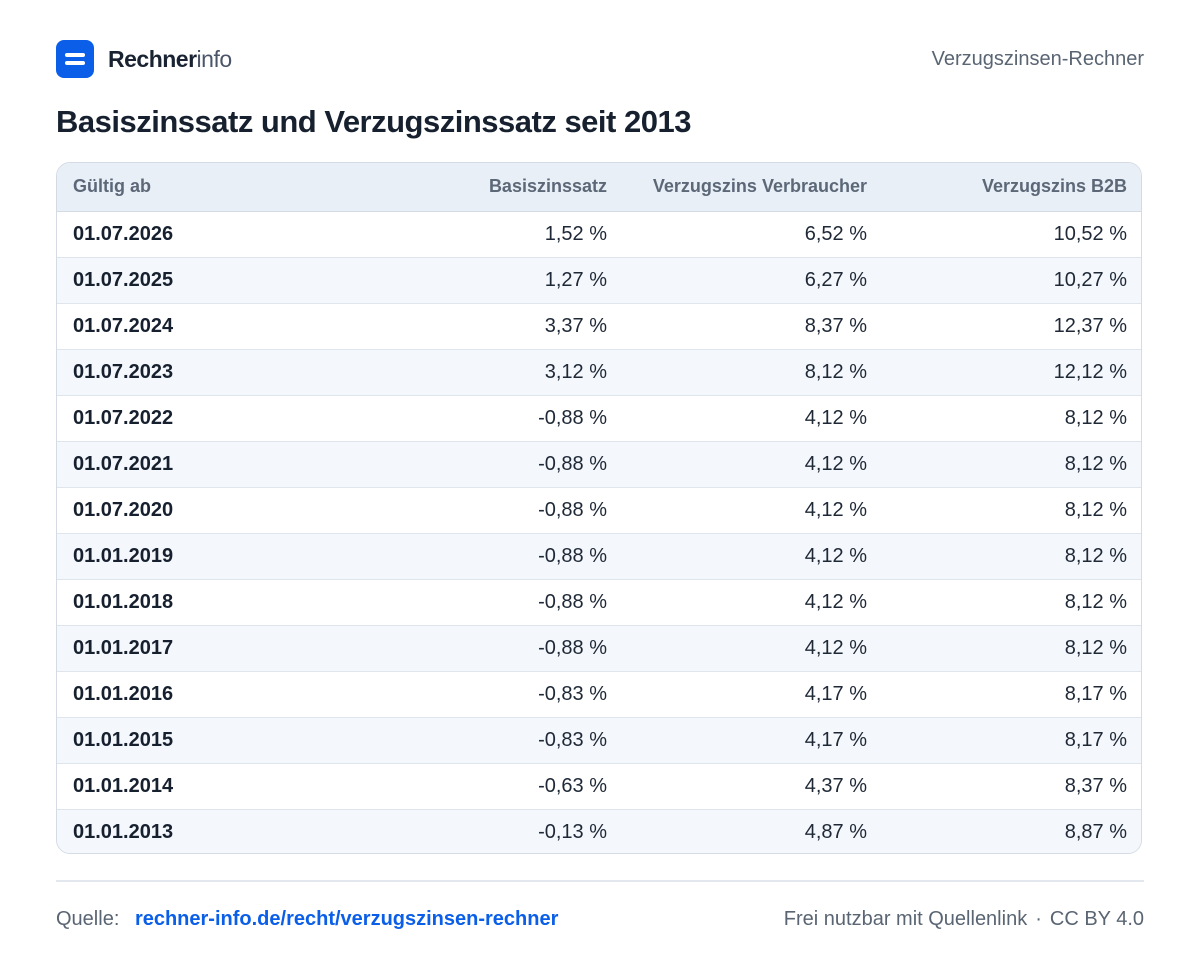 The width and height of the screenshot is (1200, 960). Describe the element at coordinates (753, 372) in the screenshot. I see `cell-consumer-rate: 8,12 %` at that location.